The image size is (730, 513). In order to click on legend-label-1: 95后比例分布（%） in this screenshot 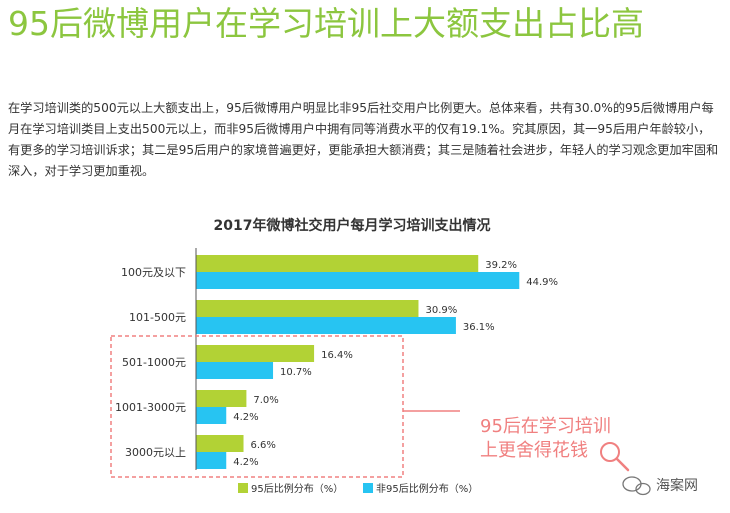, I will do `click(297, 488)`.